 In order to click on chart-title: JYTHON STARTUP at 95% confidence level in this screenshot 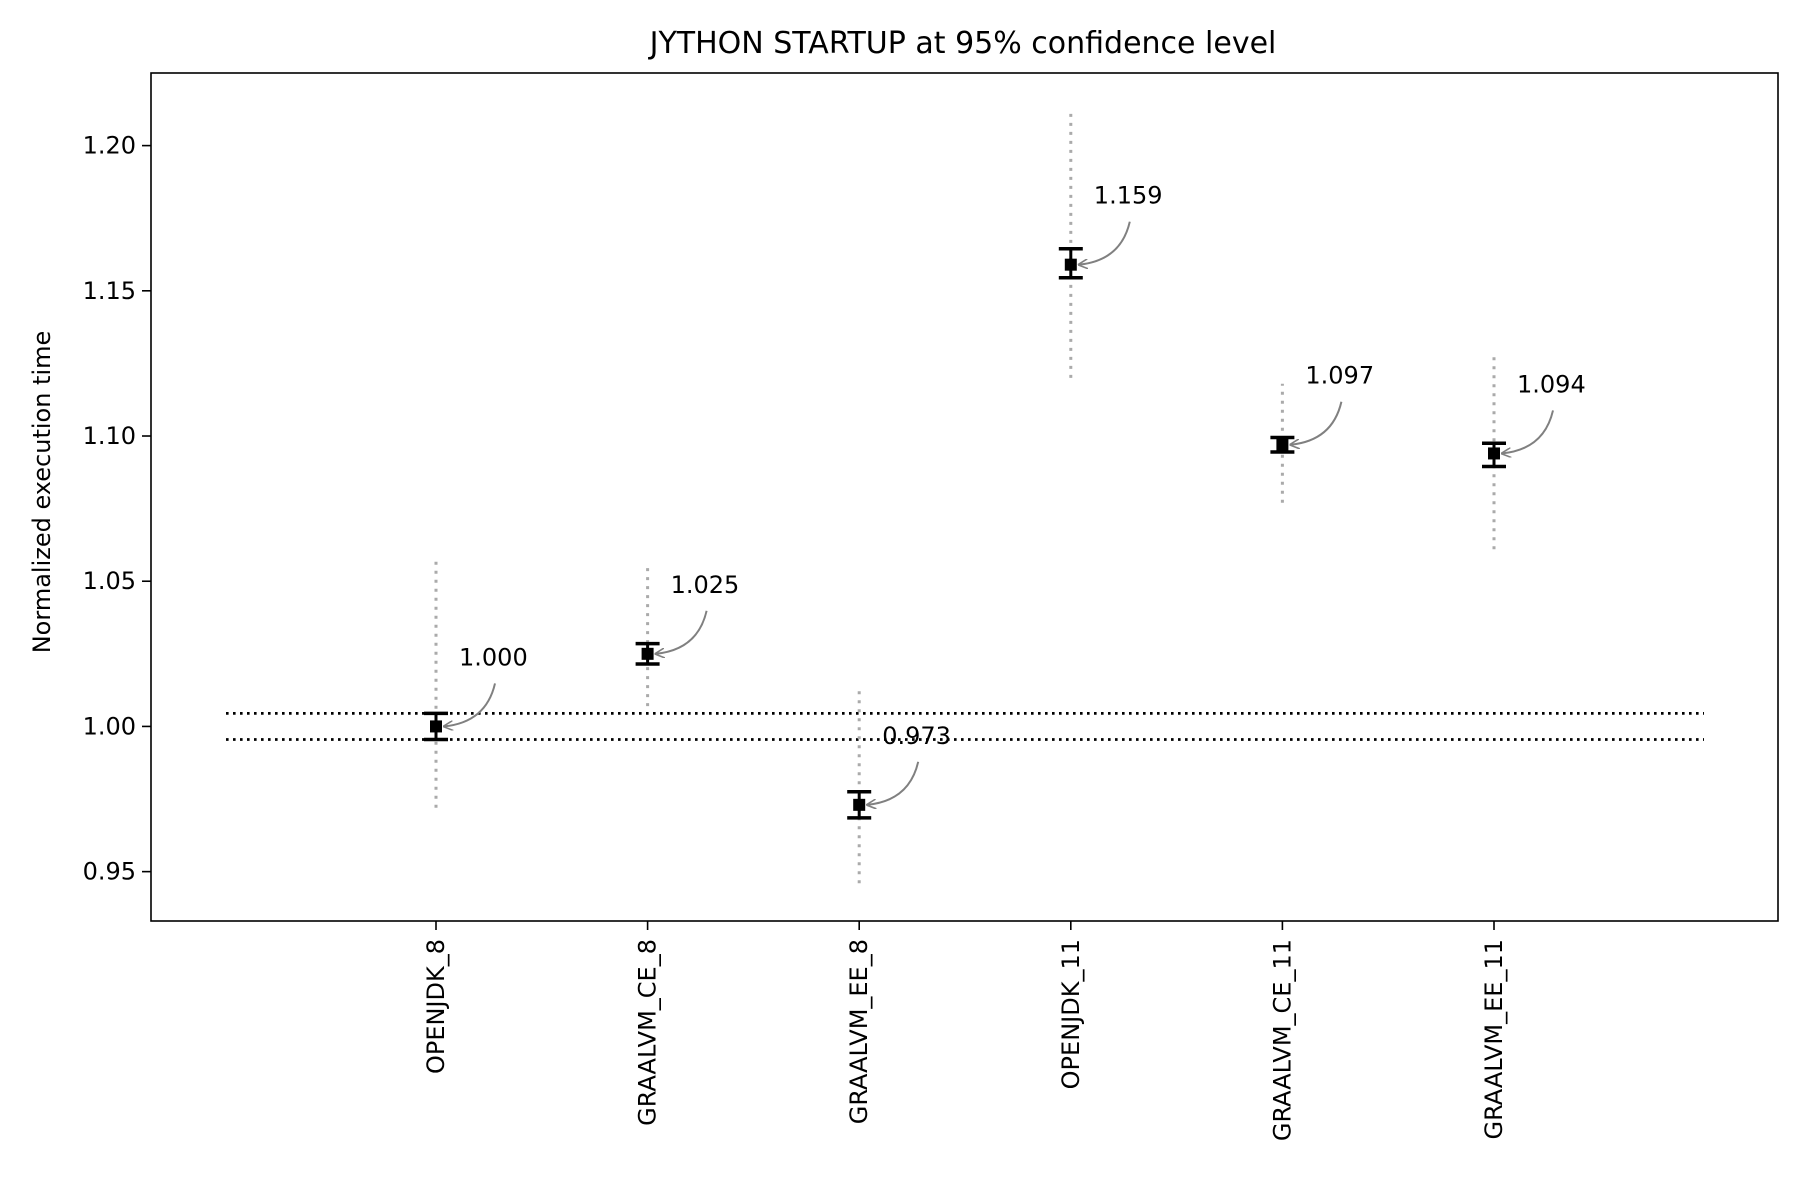, I will do `click(962, 43)`.